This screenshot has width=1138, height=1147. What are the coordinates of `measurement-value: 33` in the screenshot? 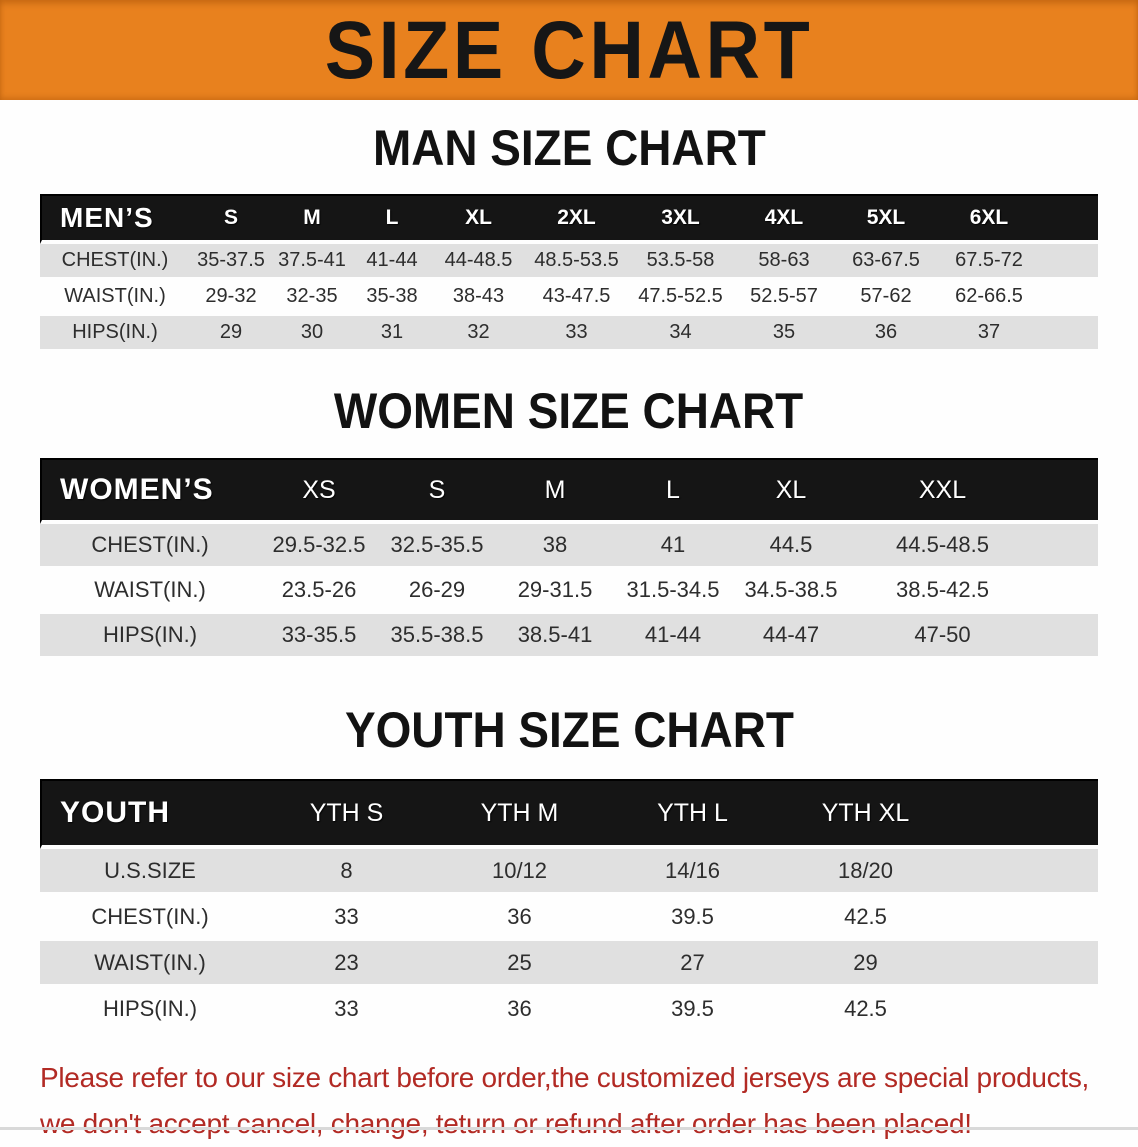 It's located at (346, 918).